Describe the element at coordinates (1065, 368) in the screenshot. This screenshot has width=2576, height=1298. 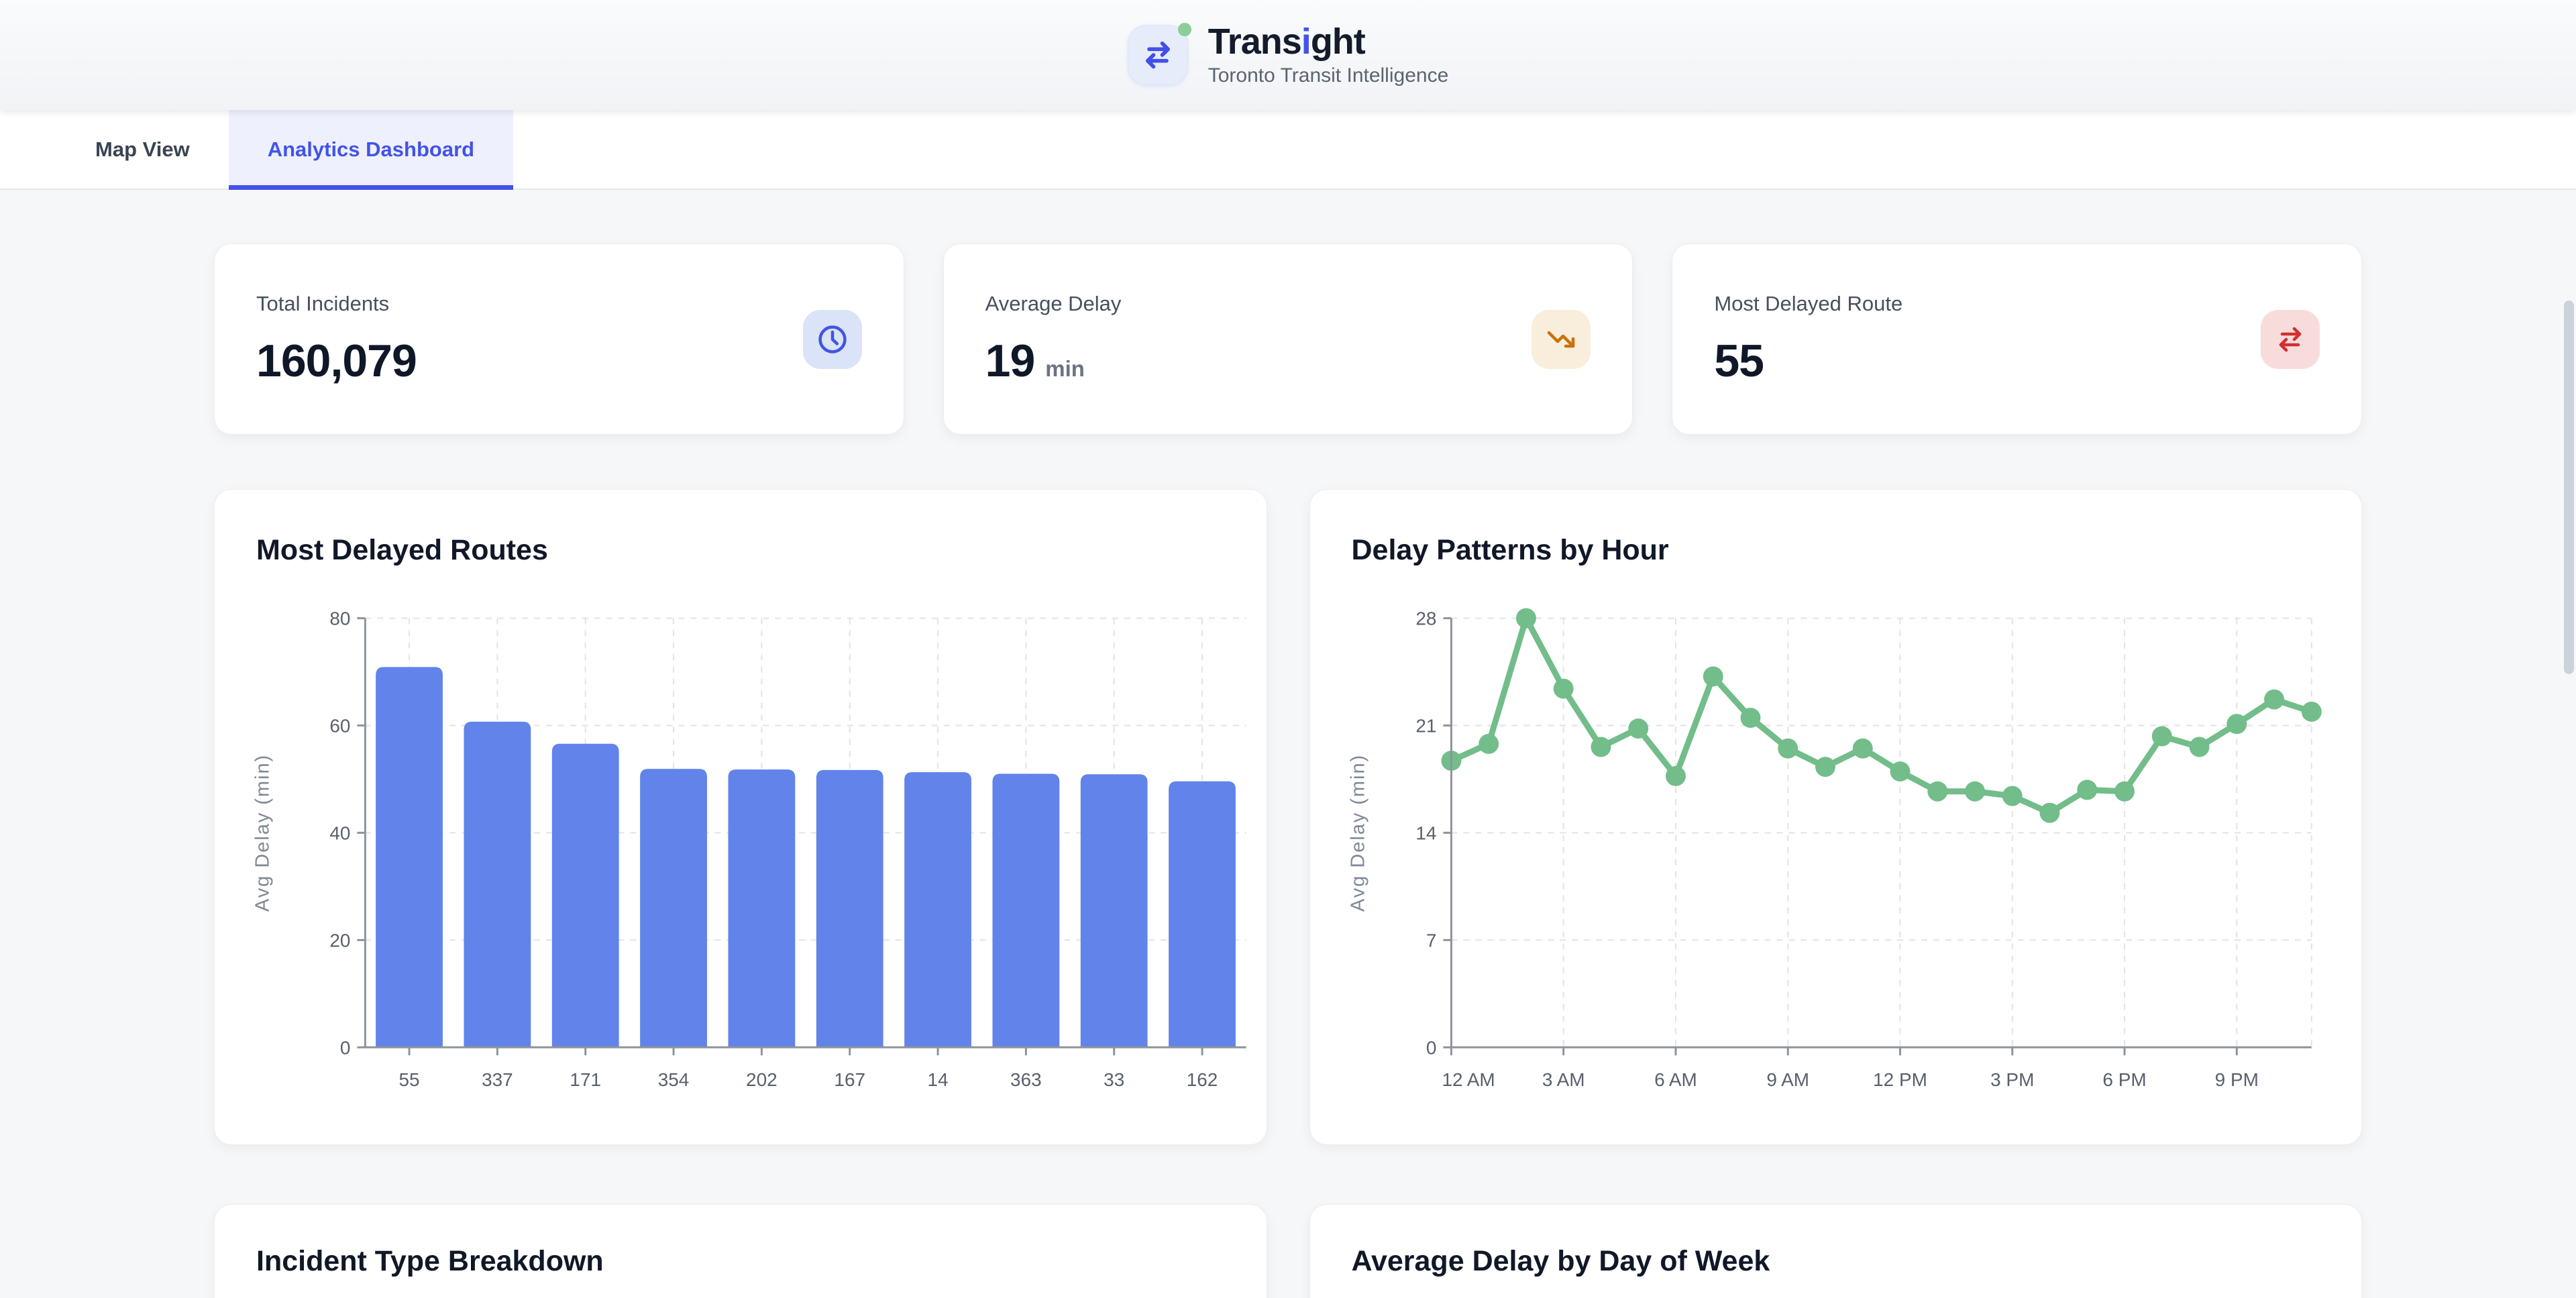
I see `stat-unit: min` at that location.